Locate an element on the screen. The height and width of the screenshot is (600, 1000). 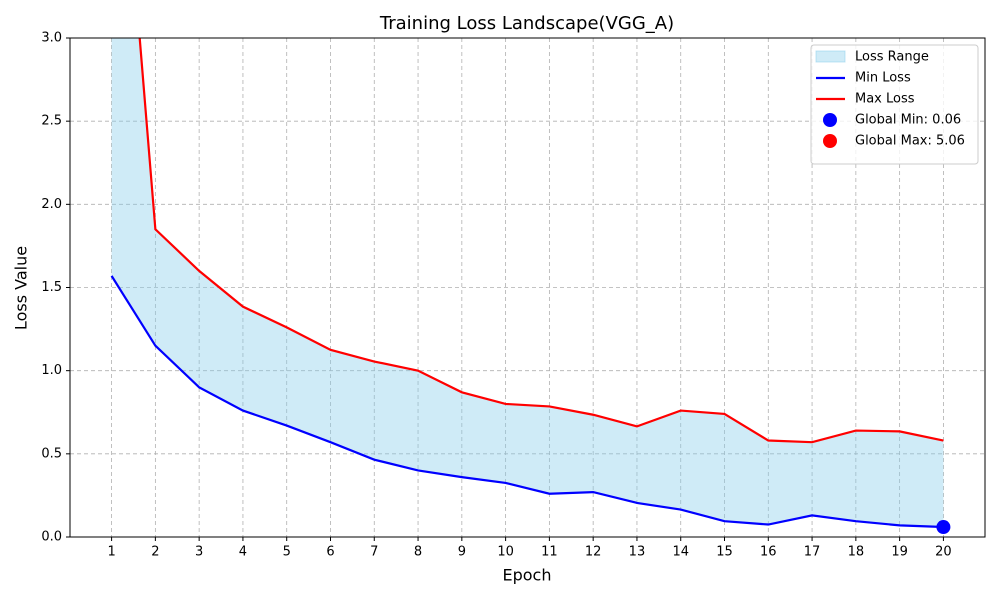
x-tick-label: 20 is located at coordinates (943, 552).